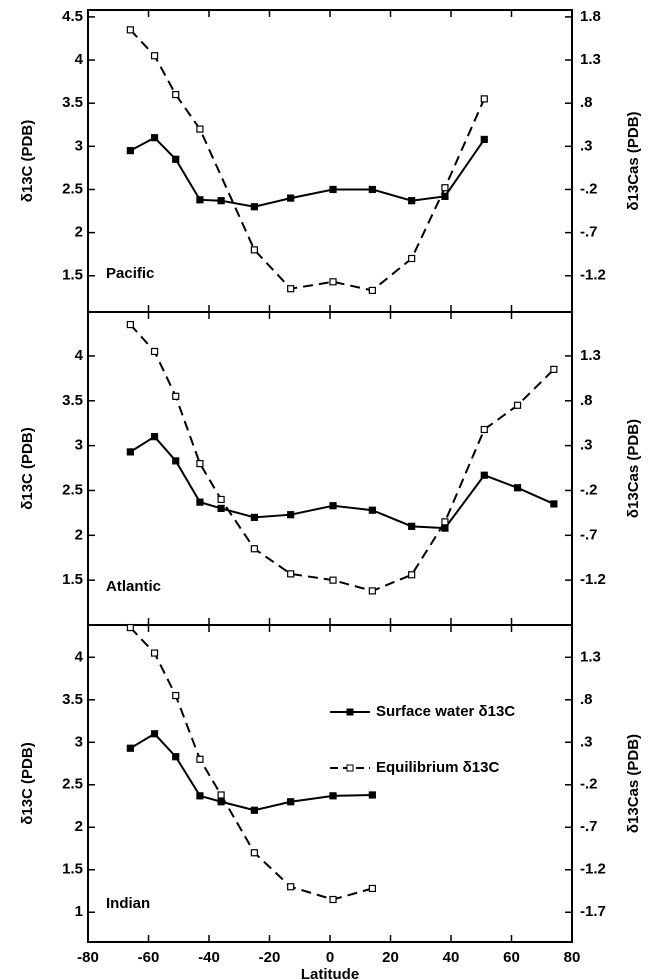  Describe the element at coordinates (511, 957) in the screenshot. I see `x-tick-label: 60` at that location.